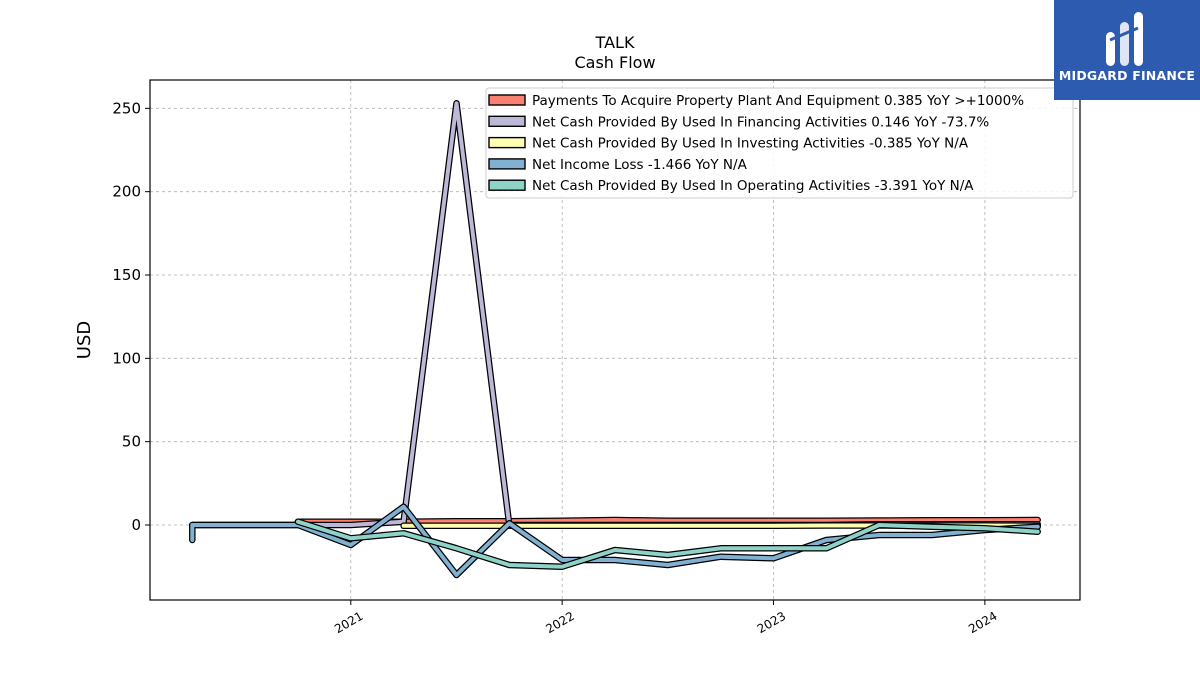  I want to click on legend-box, so click(779, 143).